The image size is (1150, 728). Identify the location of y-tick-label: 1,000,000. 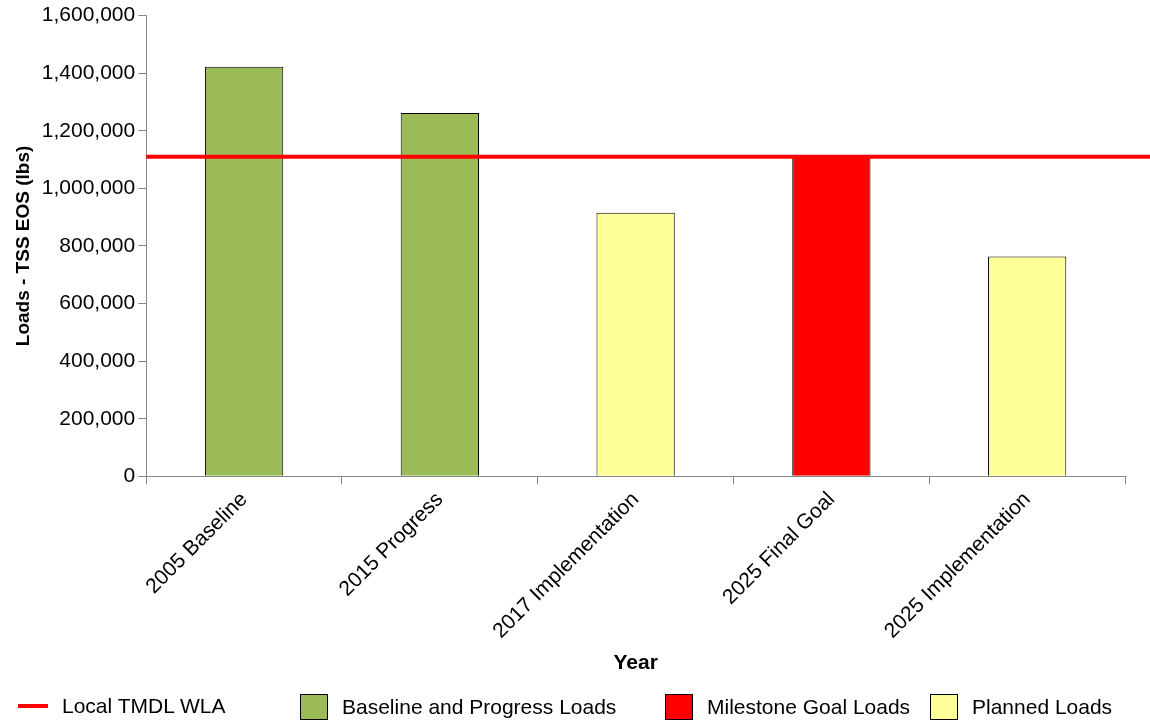
(88, 187).